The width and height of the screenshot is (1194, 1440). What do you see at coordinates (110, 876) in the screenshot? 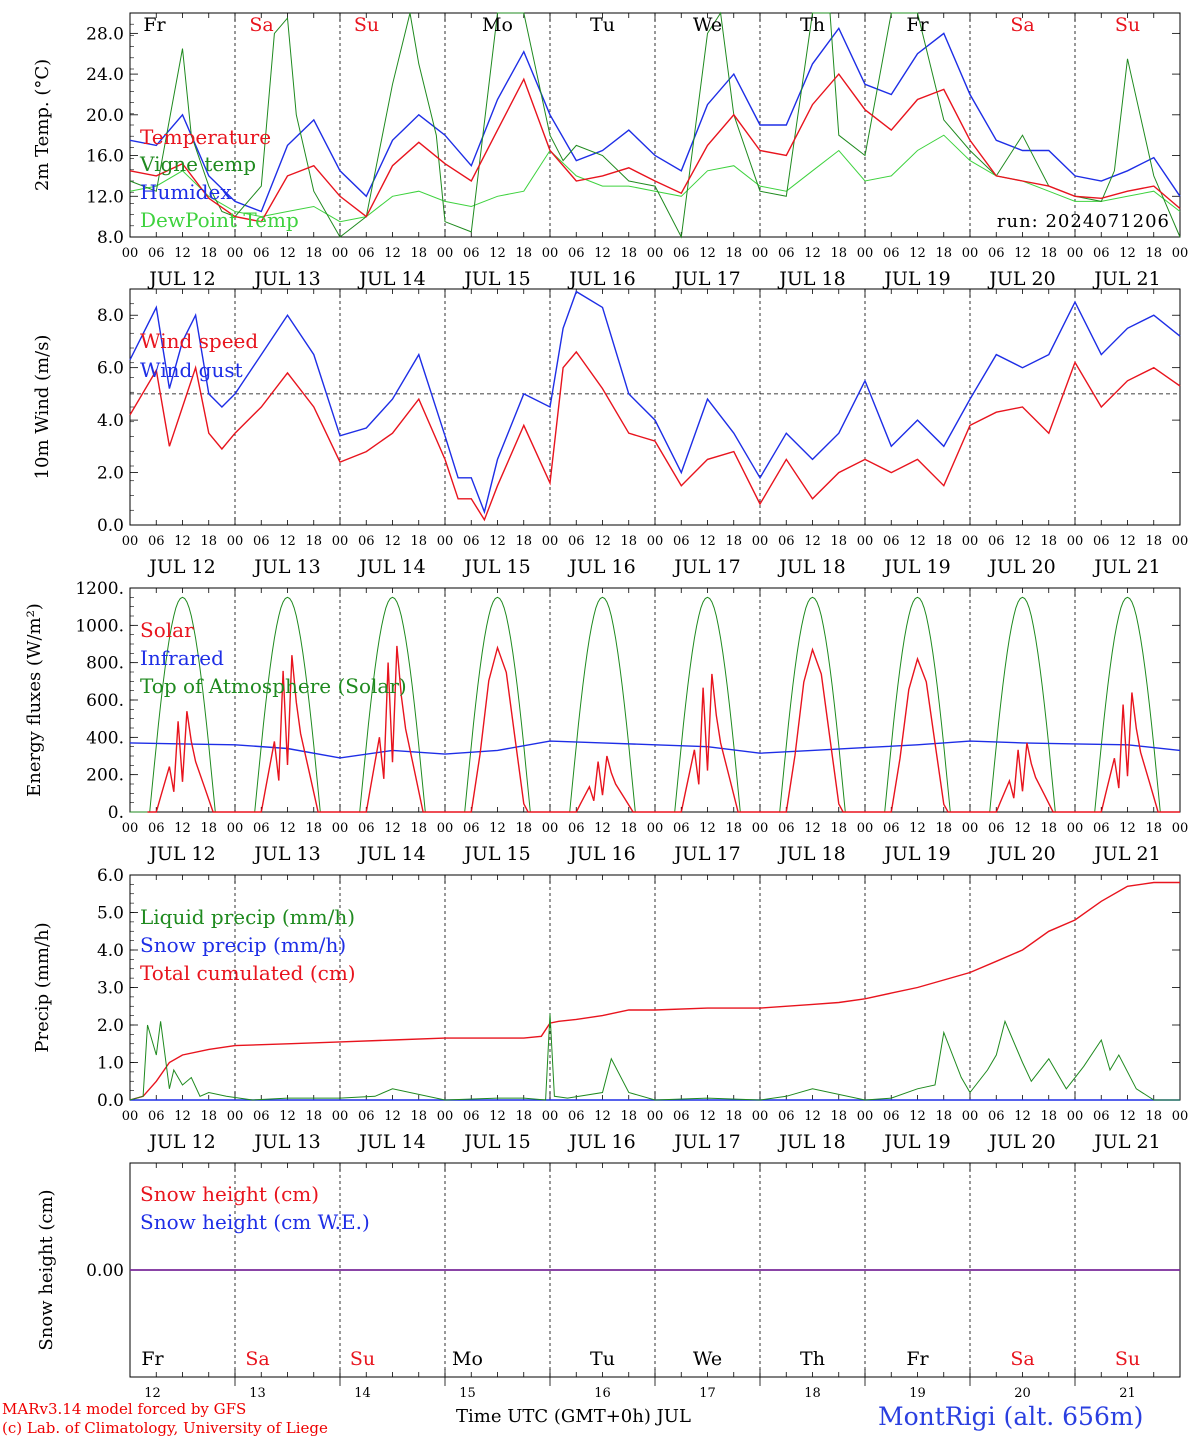
I see `y-tick-label: 6.0` at bounding box center [110, 876].